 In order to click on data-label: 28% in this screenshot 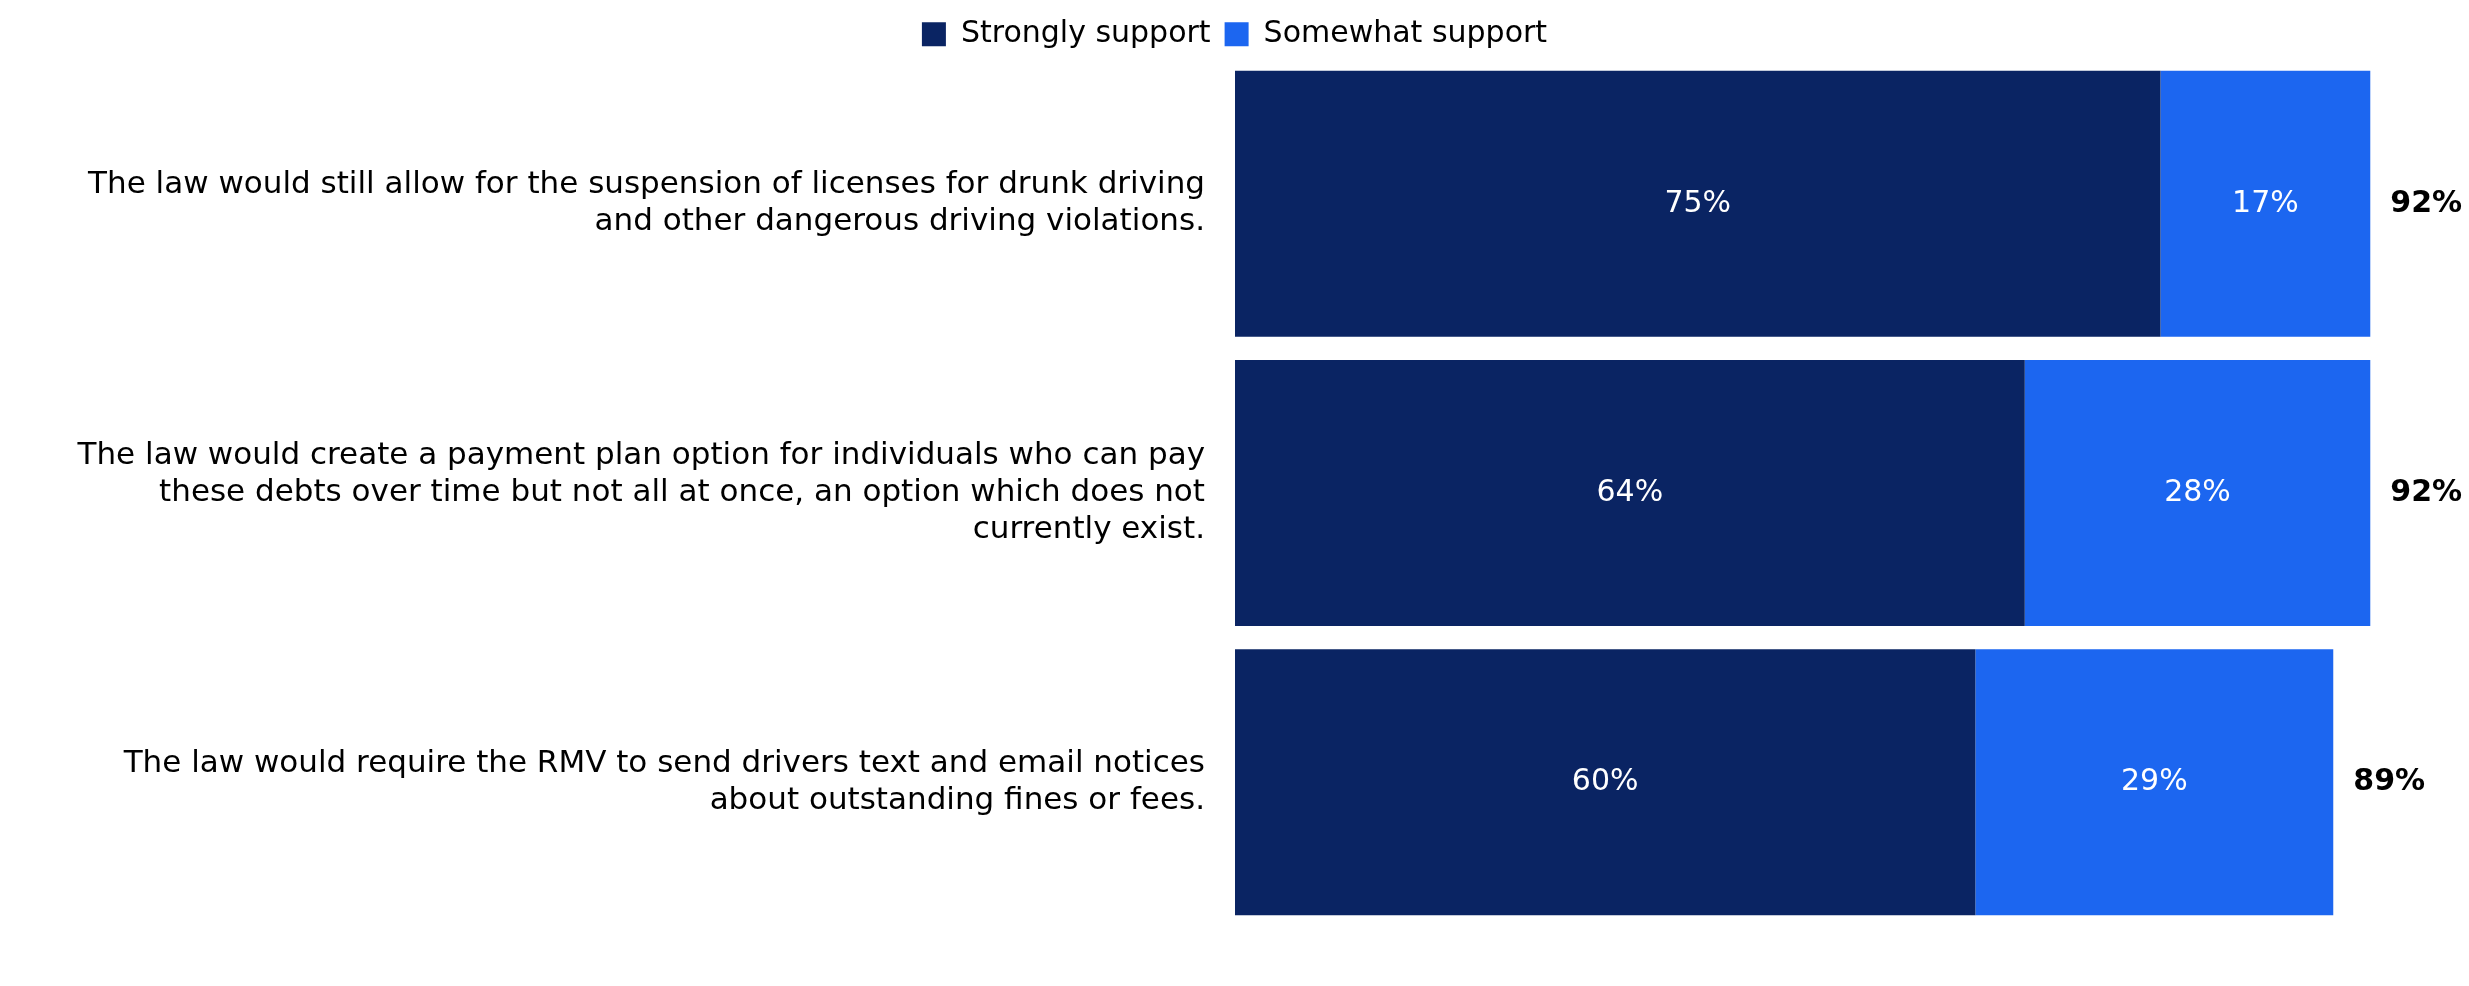, I will do `click(2197, 490)`.